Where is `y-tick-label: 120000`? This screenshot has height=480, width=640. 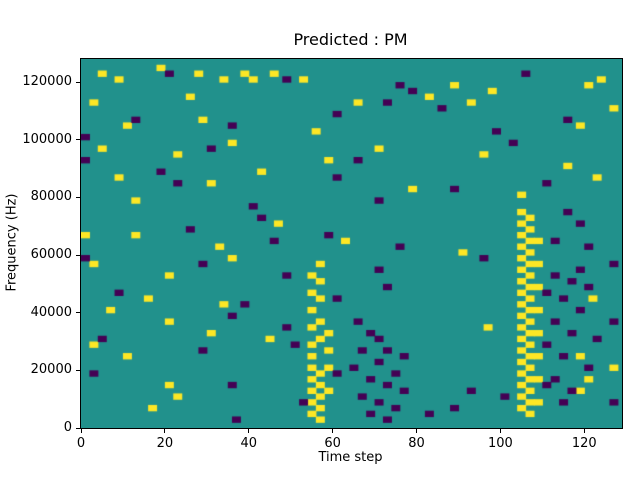 y-tick-label: 120000 is located at coordinates (47, 82).